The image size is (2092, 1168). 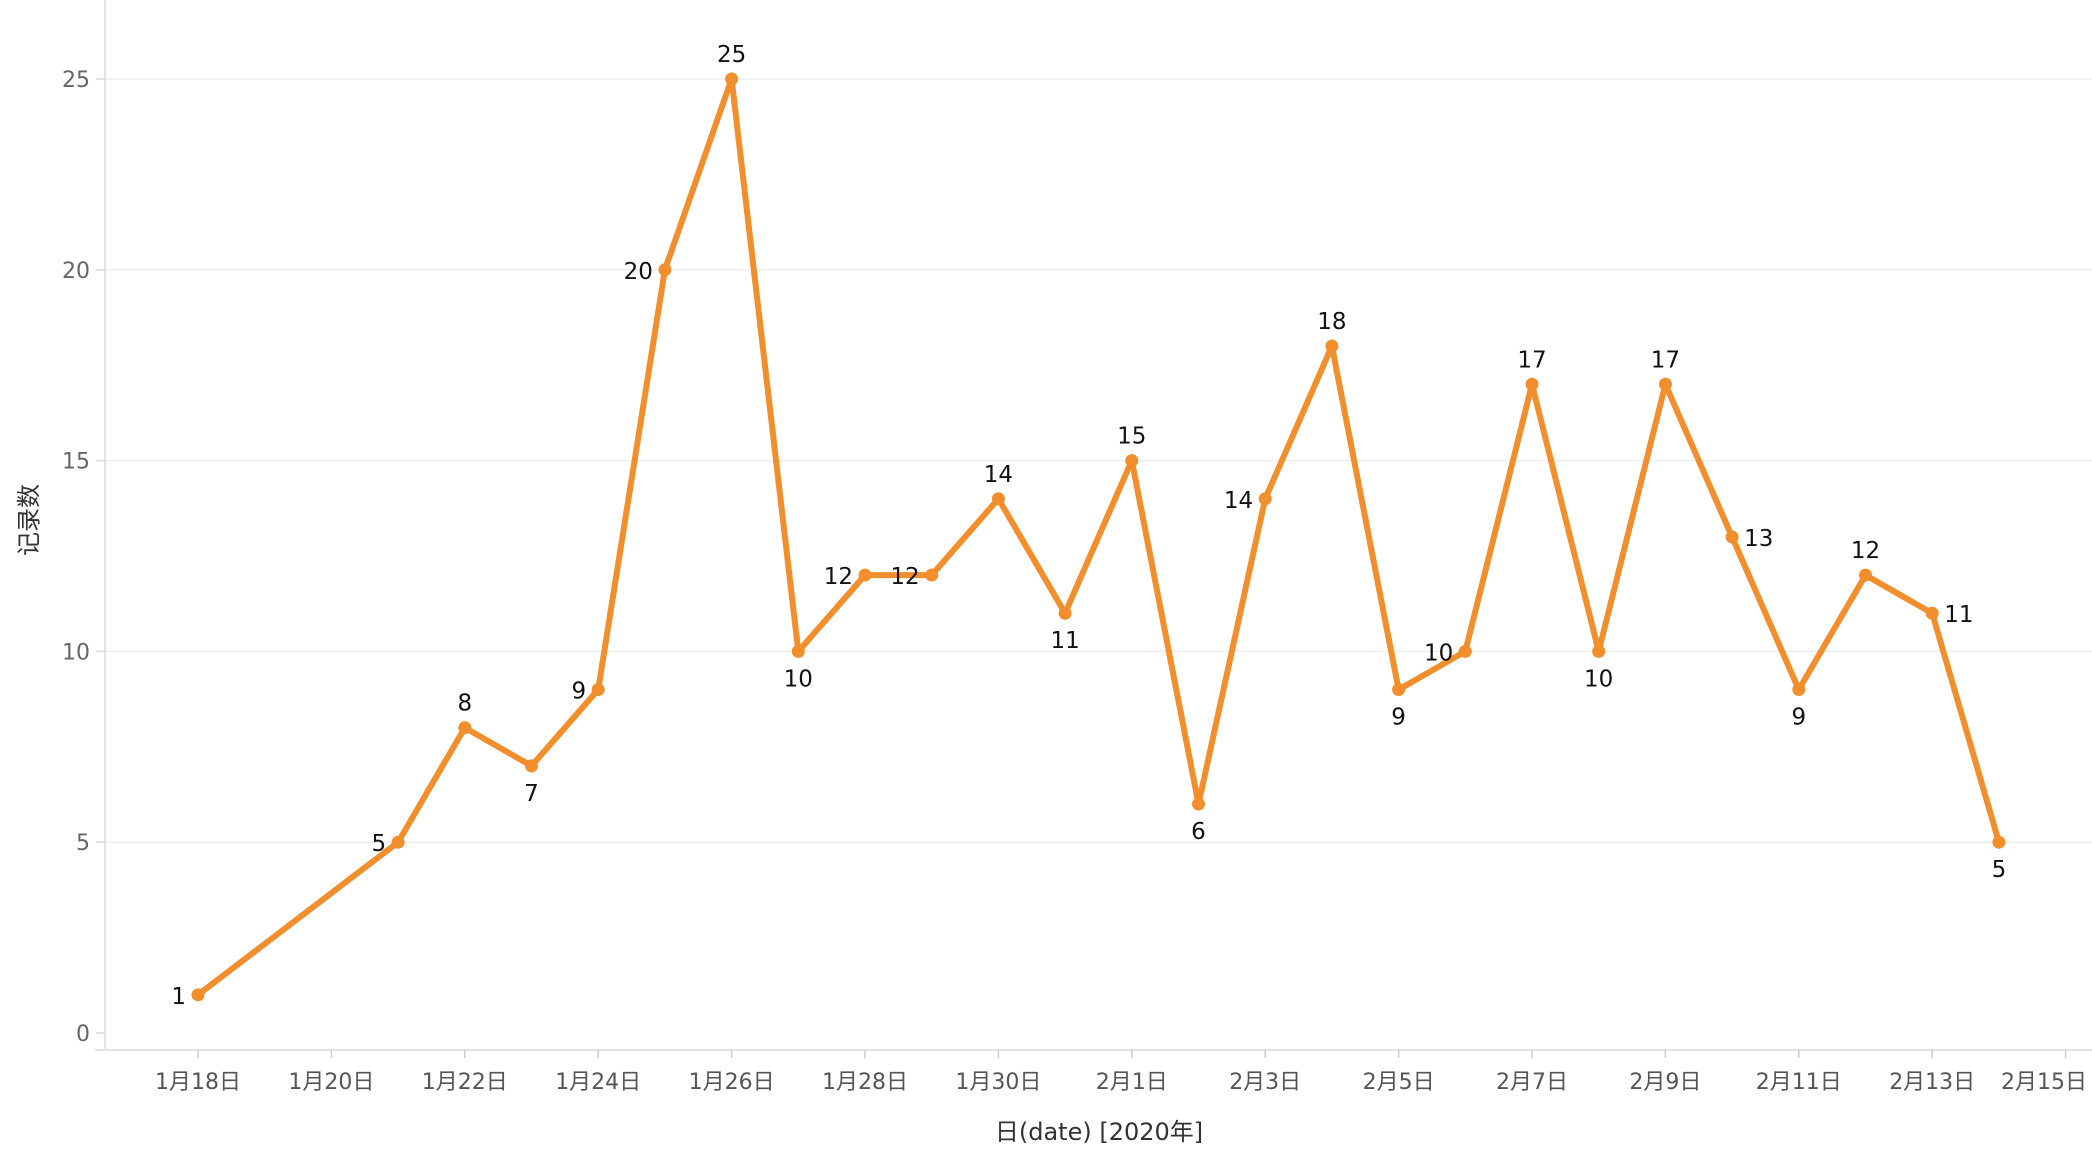 What do you see at coordinates (29, 520) in the screenshot?
I see `y-axis-title: 记录数` at bounding box center [29, 520].